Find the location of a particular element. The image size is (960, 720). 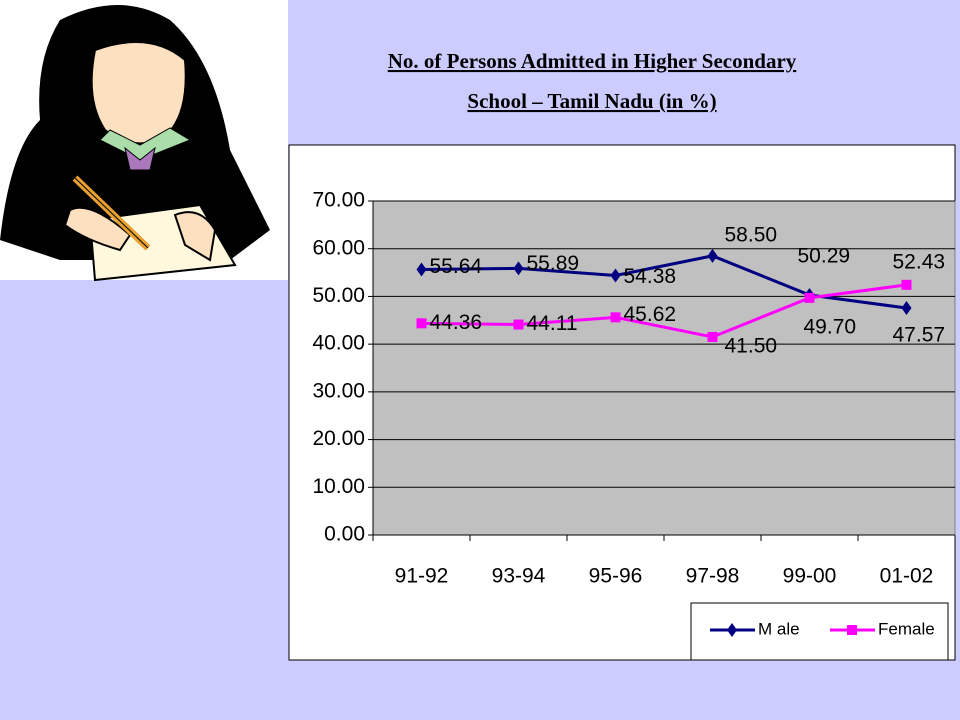

y-tick-label: 70.00 is located at coordinates (338, 200).